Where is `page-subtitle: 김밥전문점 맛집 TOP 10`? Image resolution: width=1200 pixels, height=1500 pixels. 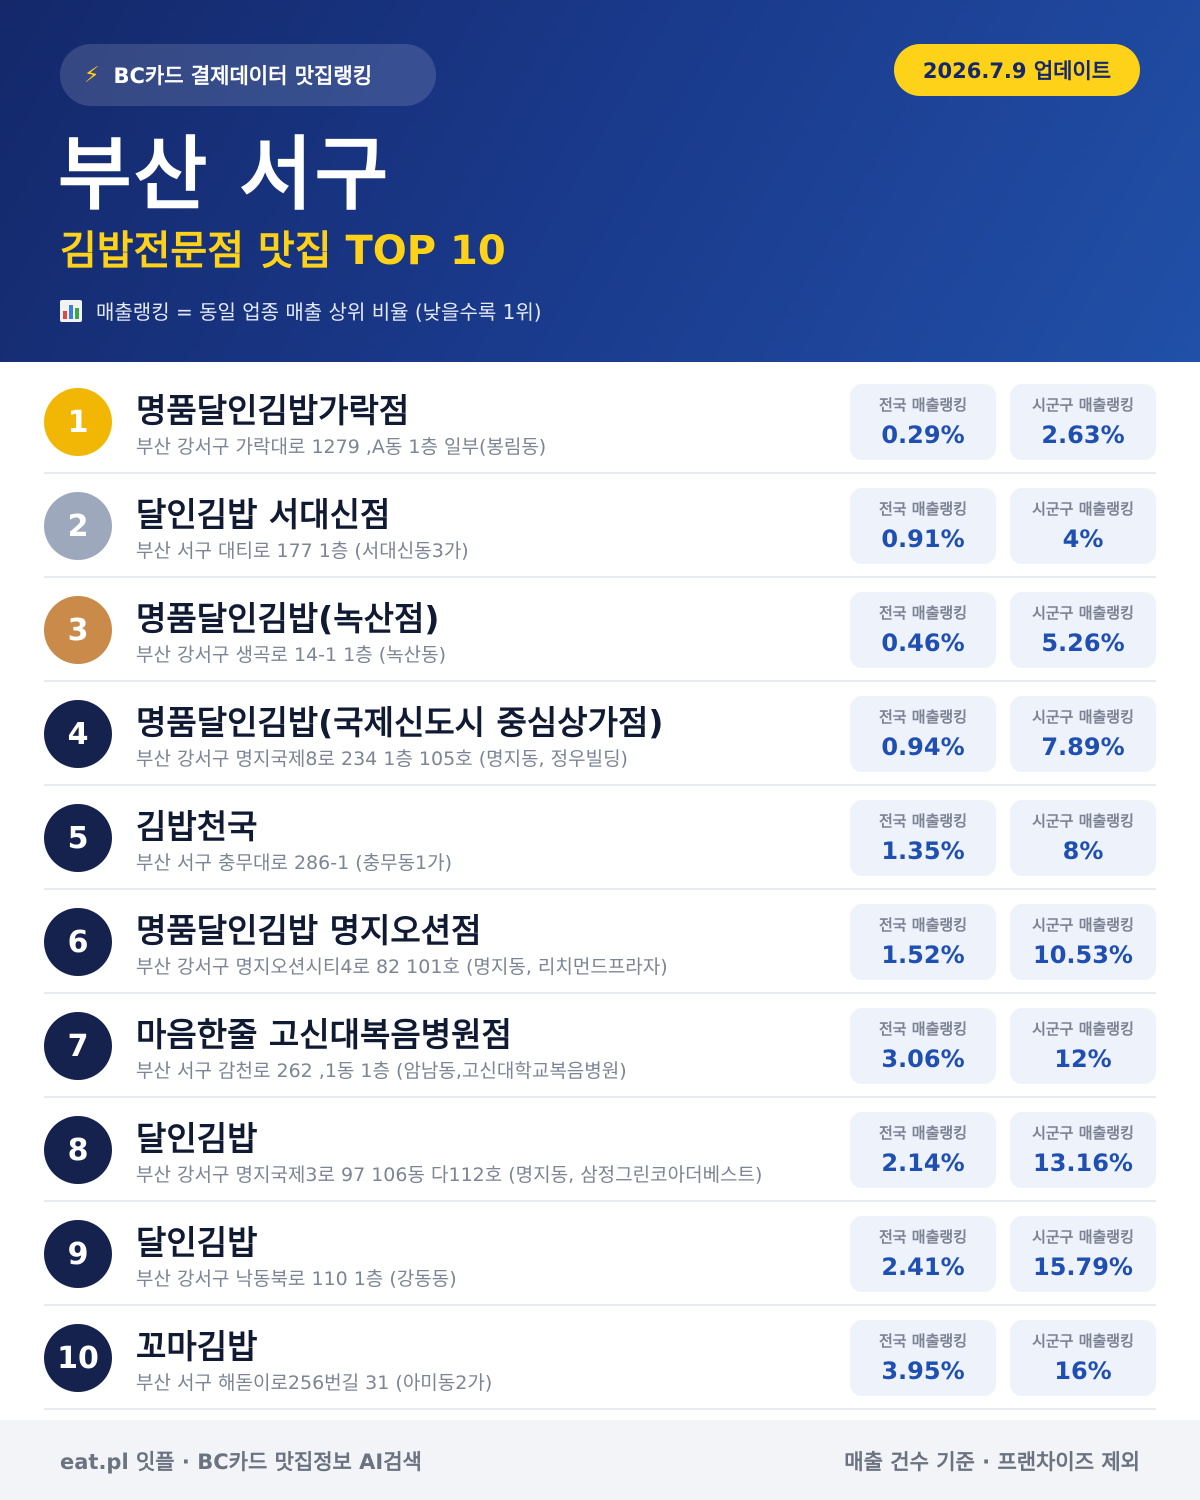 page-subtitle: 김밥전문점 맛집 TOP 10 is located at coordinates (283, 251).